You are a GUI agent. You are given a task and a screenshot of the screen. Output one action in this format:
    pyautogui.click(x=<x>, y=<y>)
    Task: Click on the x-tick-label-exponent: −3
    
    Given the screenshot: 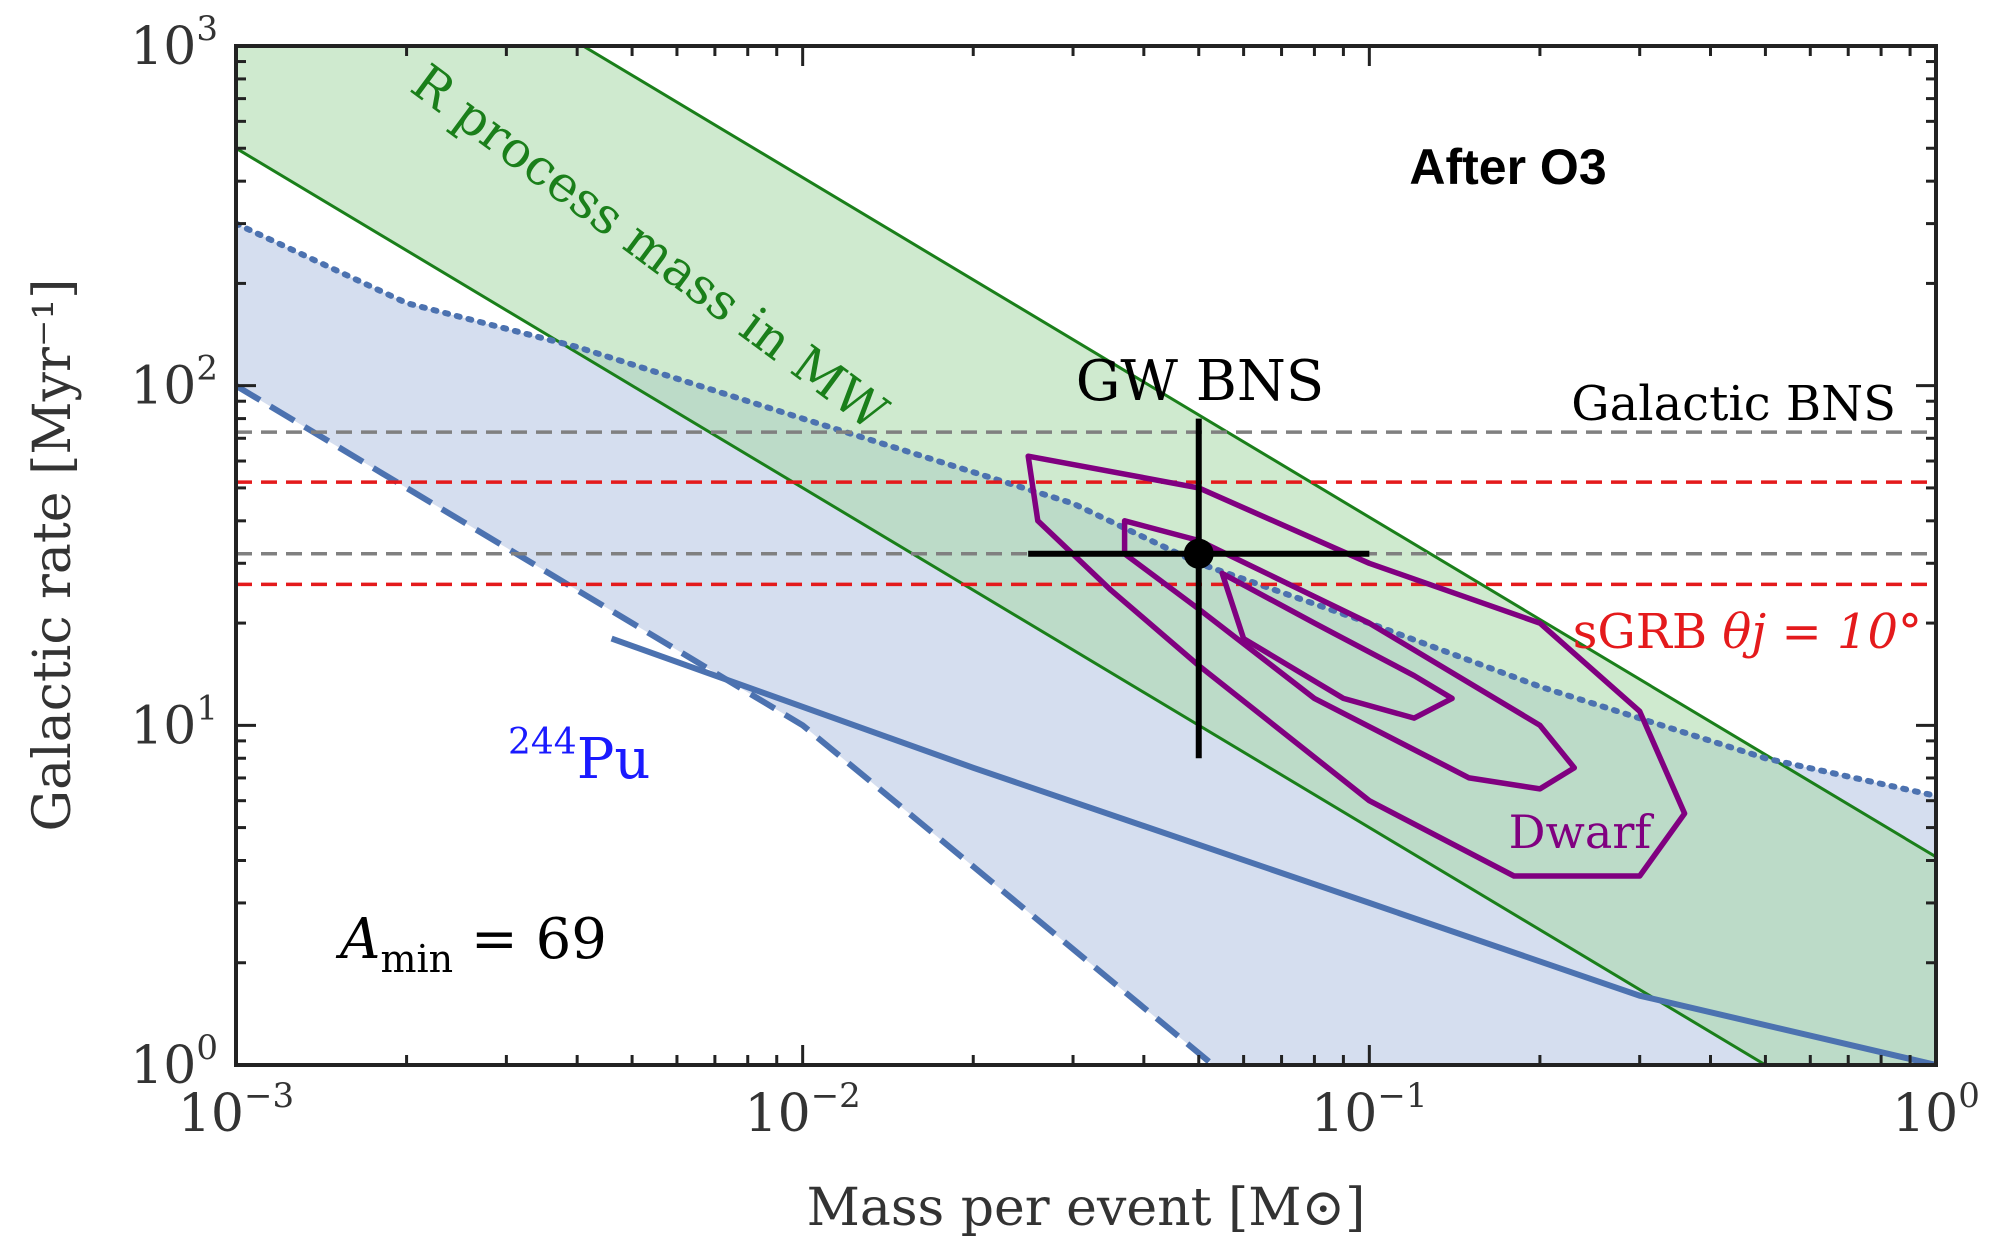 What is the action you would take?
    pyautogui.click(x=269, y=1096)
    